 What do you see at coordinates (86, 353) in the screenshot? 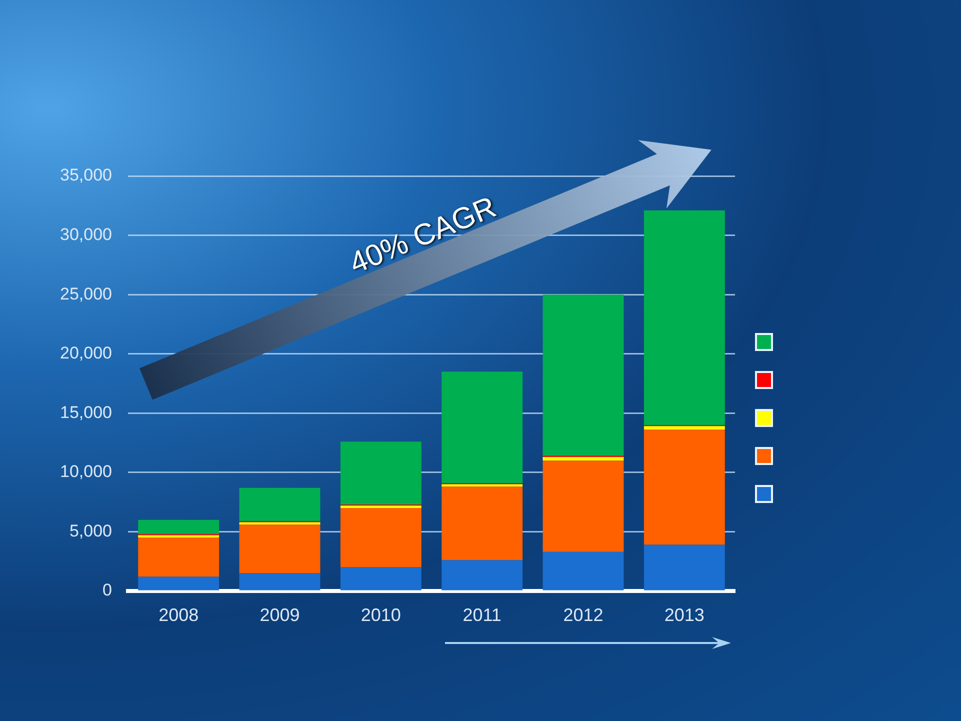
I see `y-tick-label: 20,000` at bounding box center [86, 353].